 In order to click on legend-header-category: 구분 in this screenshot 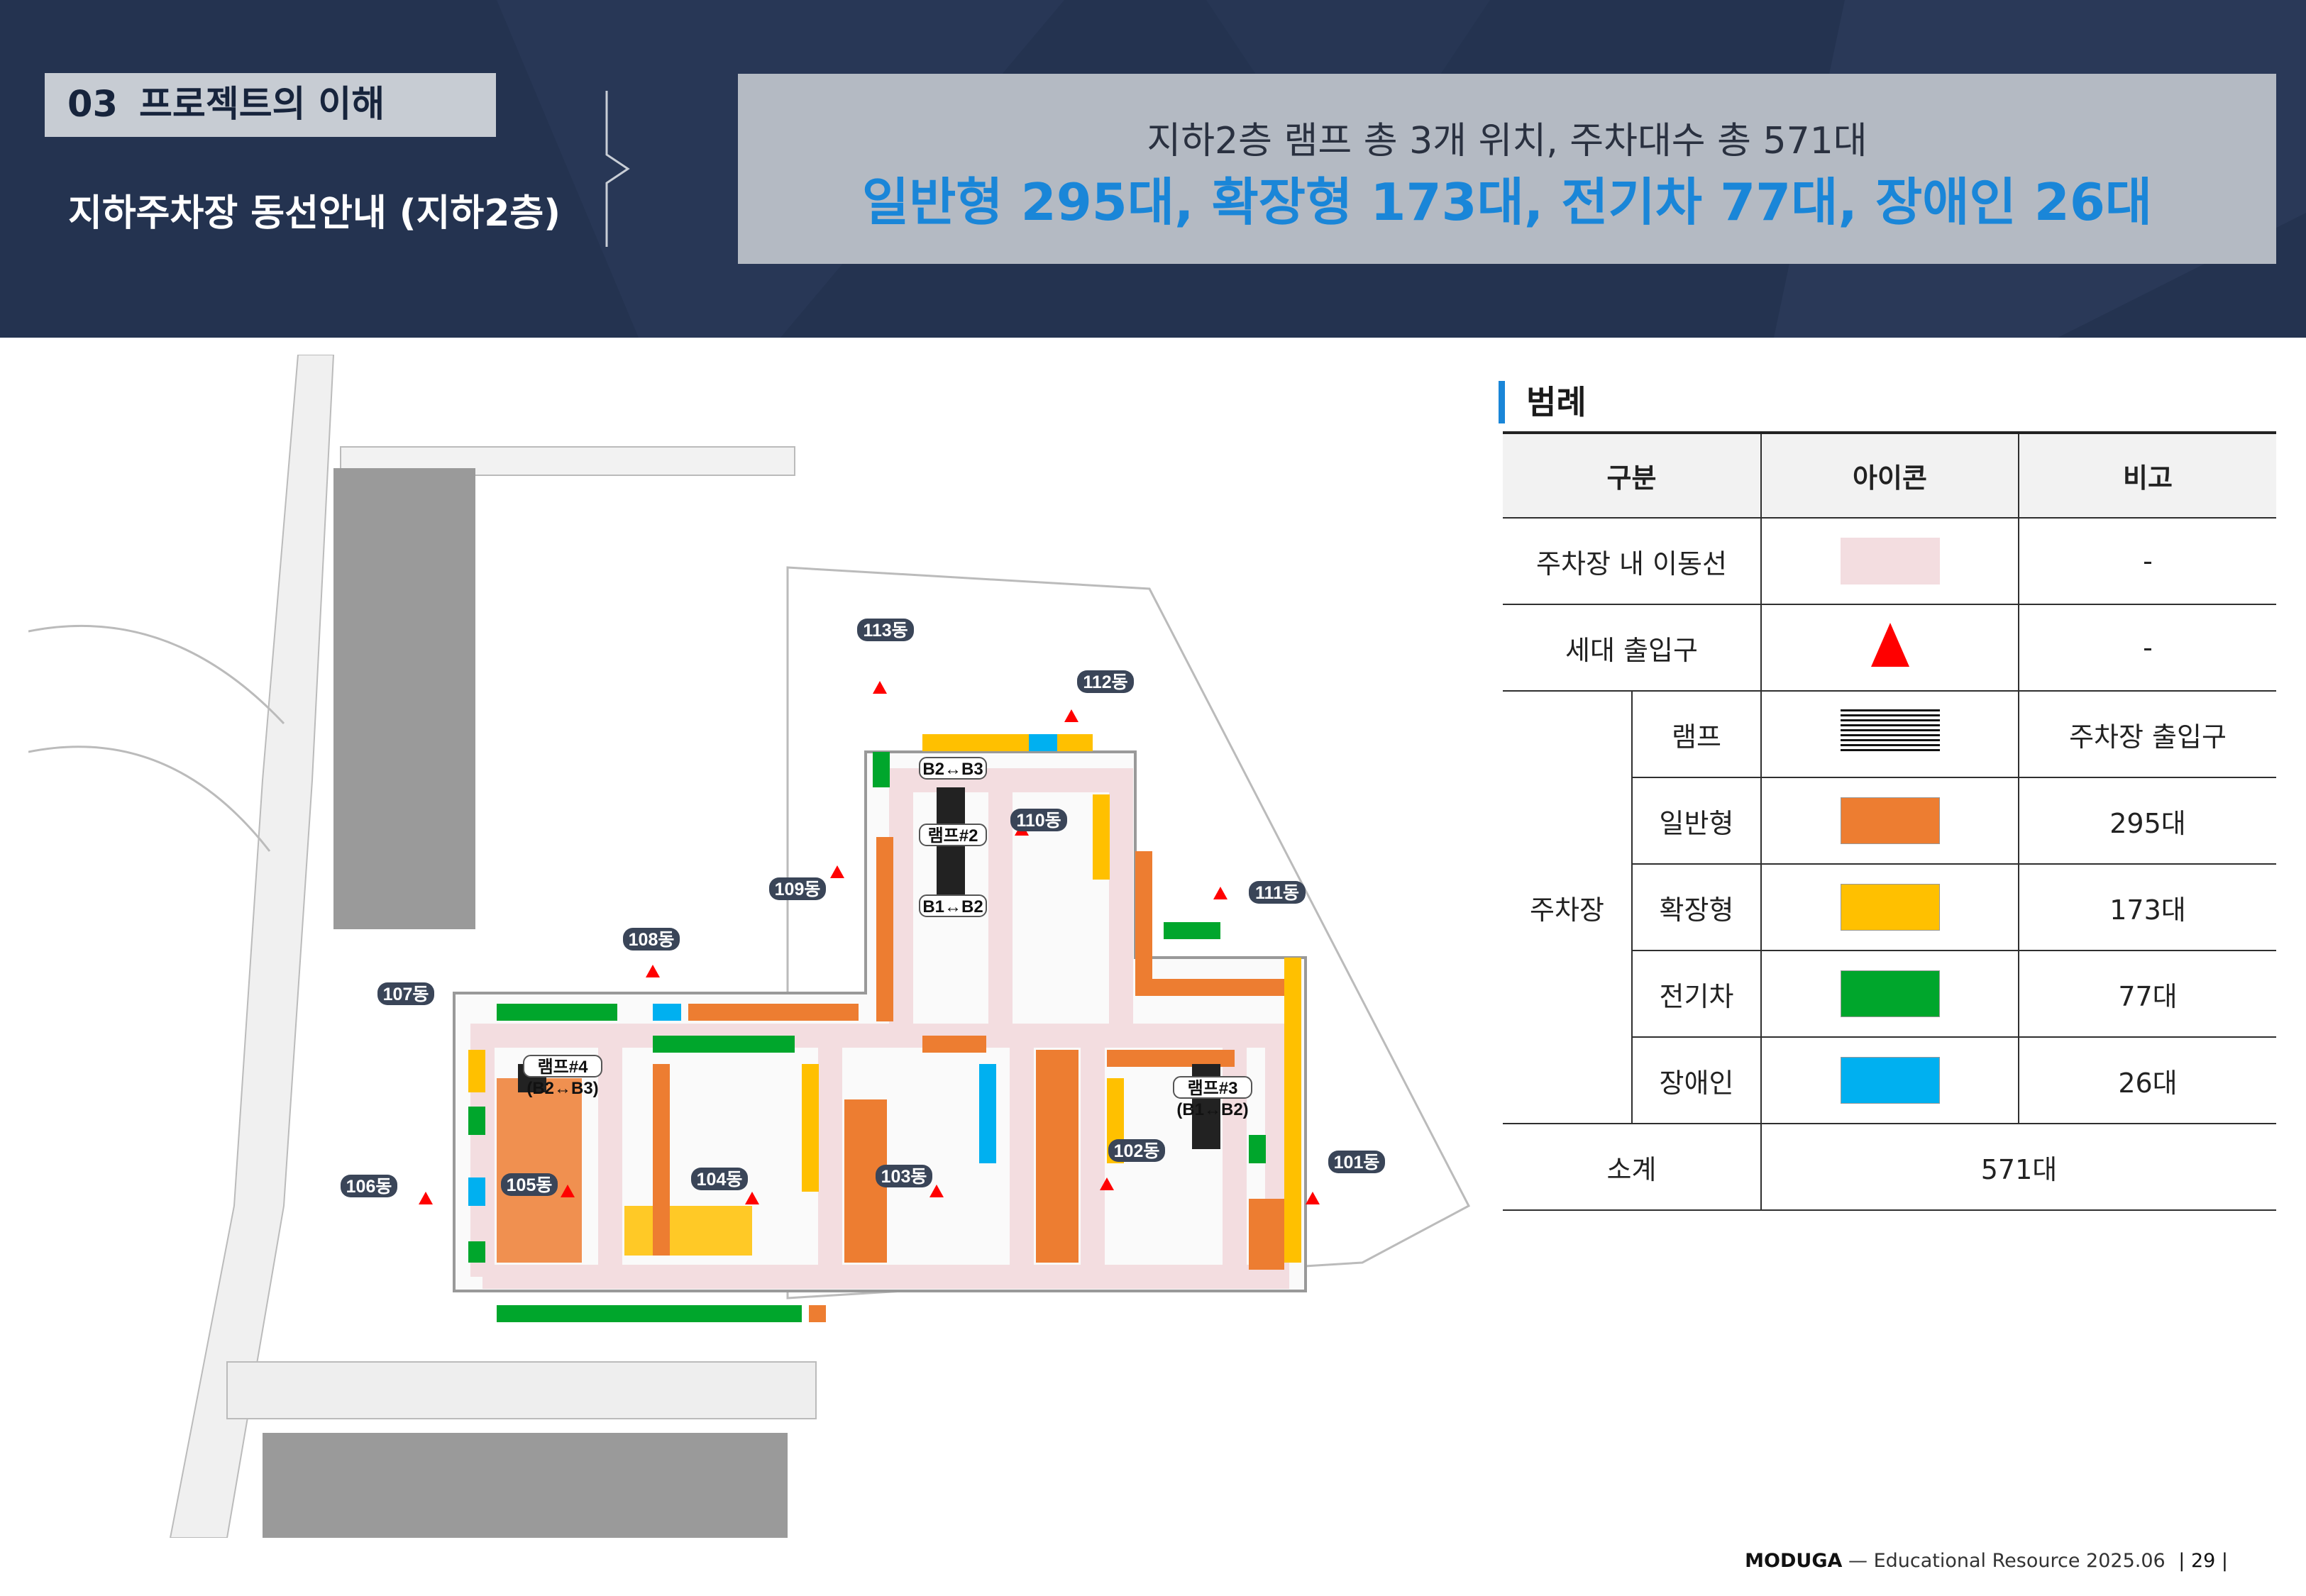, I will do `click(1633, 475)`.